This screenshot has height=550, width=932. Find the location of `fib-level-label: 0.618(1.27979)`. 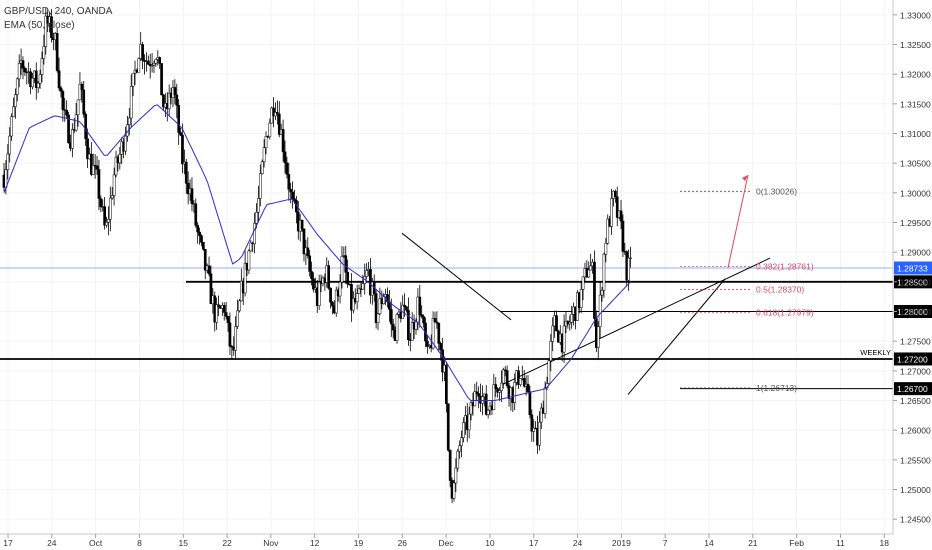

fib-level-label: 0.618(1.27979) is located at coordinates (785, 313).